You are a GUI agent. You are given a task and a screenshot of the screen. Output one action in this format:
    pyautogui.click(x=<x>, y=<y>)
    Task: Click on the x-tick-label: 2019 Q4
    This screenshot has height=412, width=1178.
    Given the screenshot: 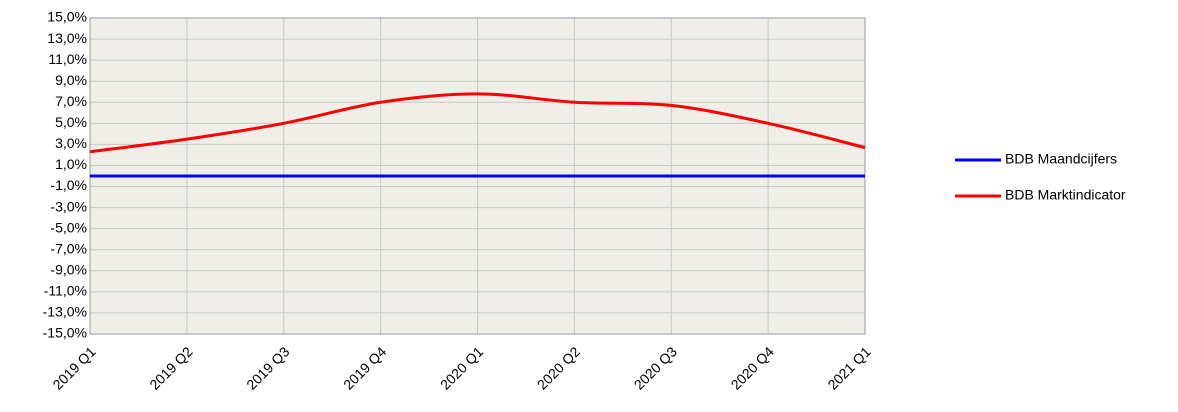 What is the action you would take?
    pyautogui.click(x=364, y=367)
    